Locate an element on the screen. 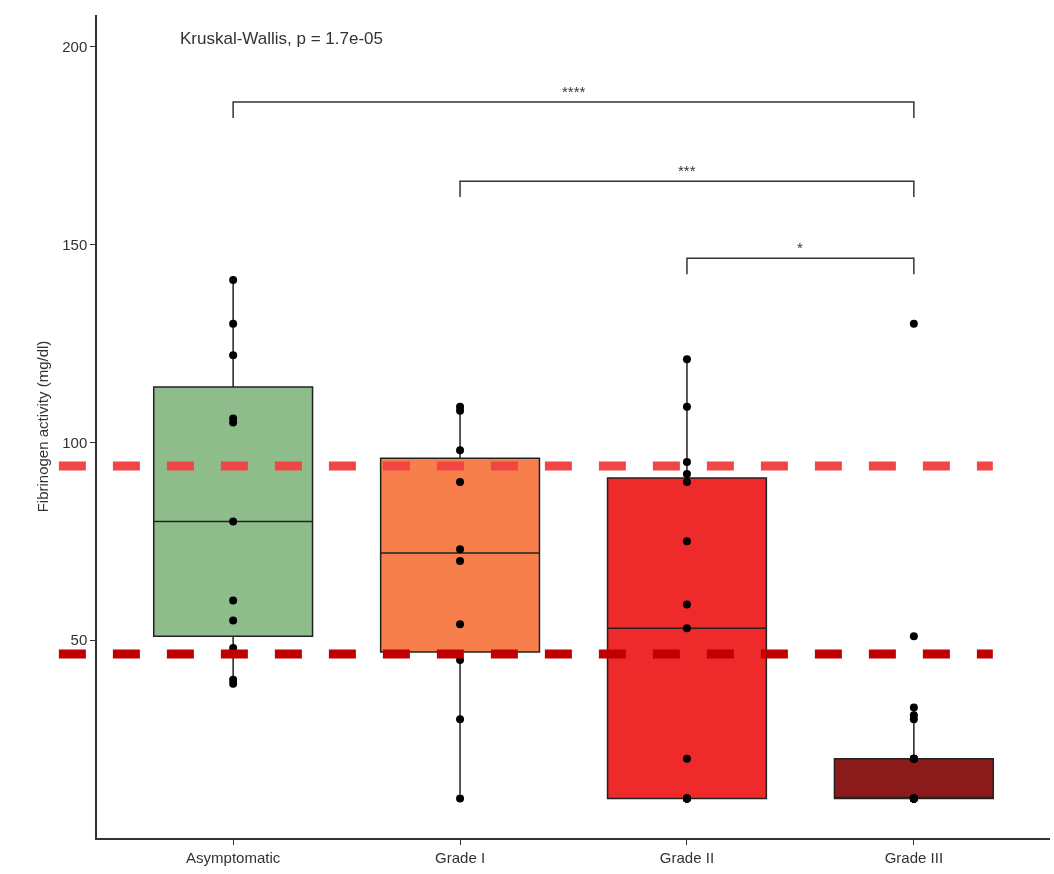 Image resolution: width=1054 pixels, height=874 pixels. annotation: *** is located at coordinates (687, 170).